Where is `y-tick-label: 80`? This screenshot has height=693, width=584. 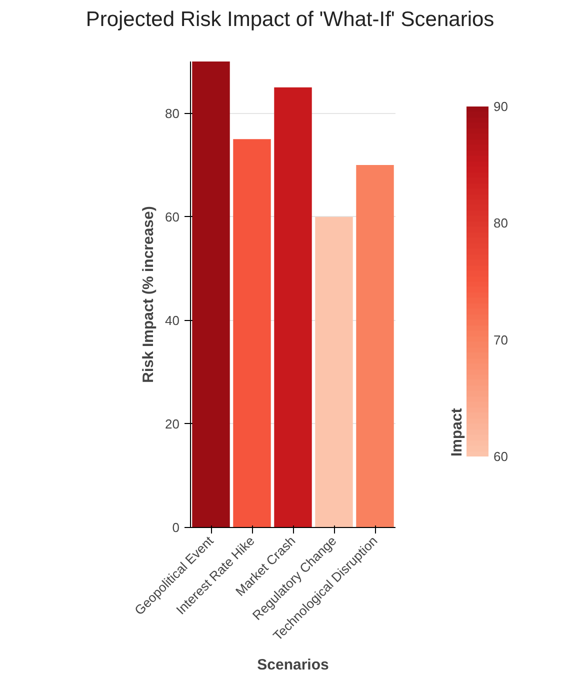 y-tick-label: 80 is located at coordinates (172, 113).